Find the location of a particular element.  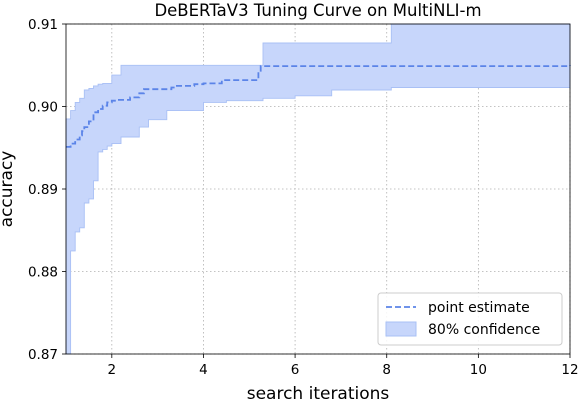

x-tick-label: 12 is located at coordinates (569, 370).